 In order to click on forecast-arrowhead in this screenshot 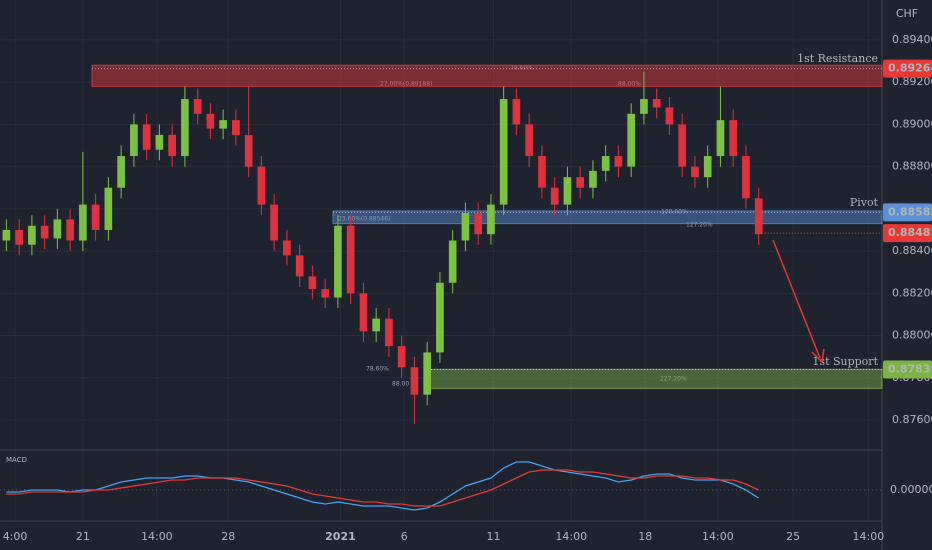, I will do `click(818, 356)`.